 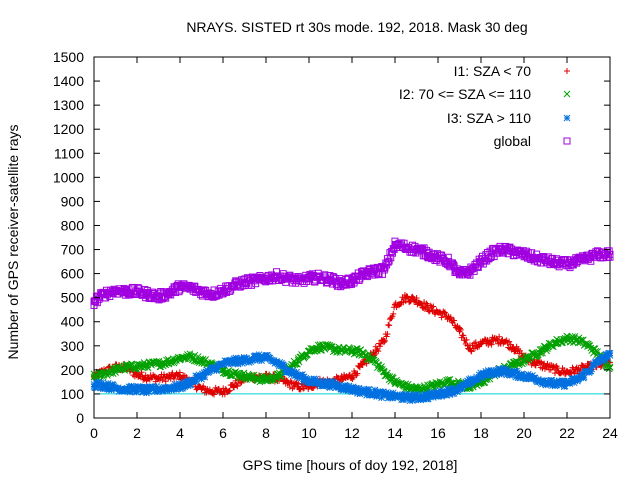 I want to click on x-axis-title: GPS time [hours of doy 192, 2018], so click(x=350, y=465).